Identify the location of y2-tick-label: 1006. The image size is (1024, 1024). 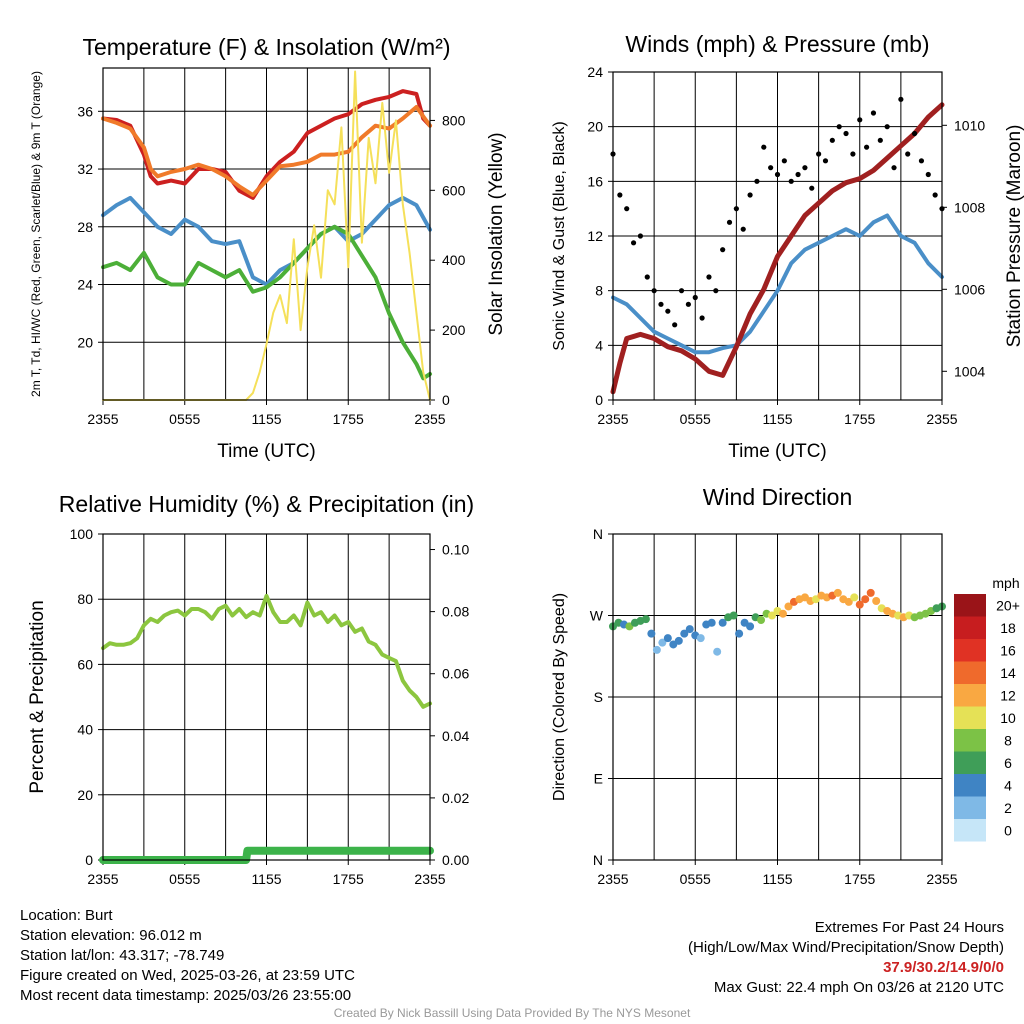
(969, 289).